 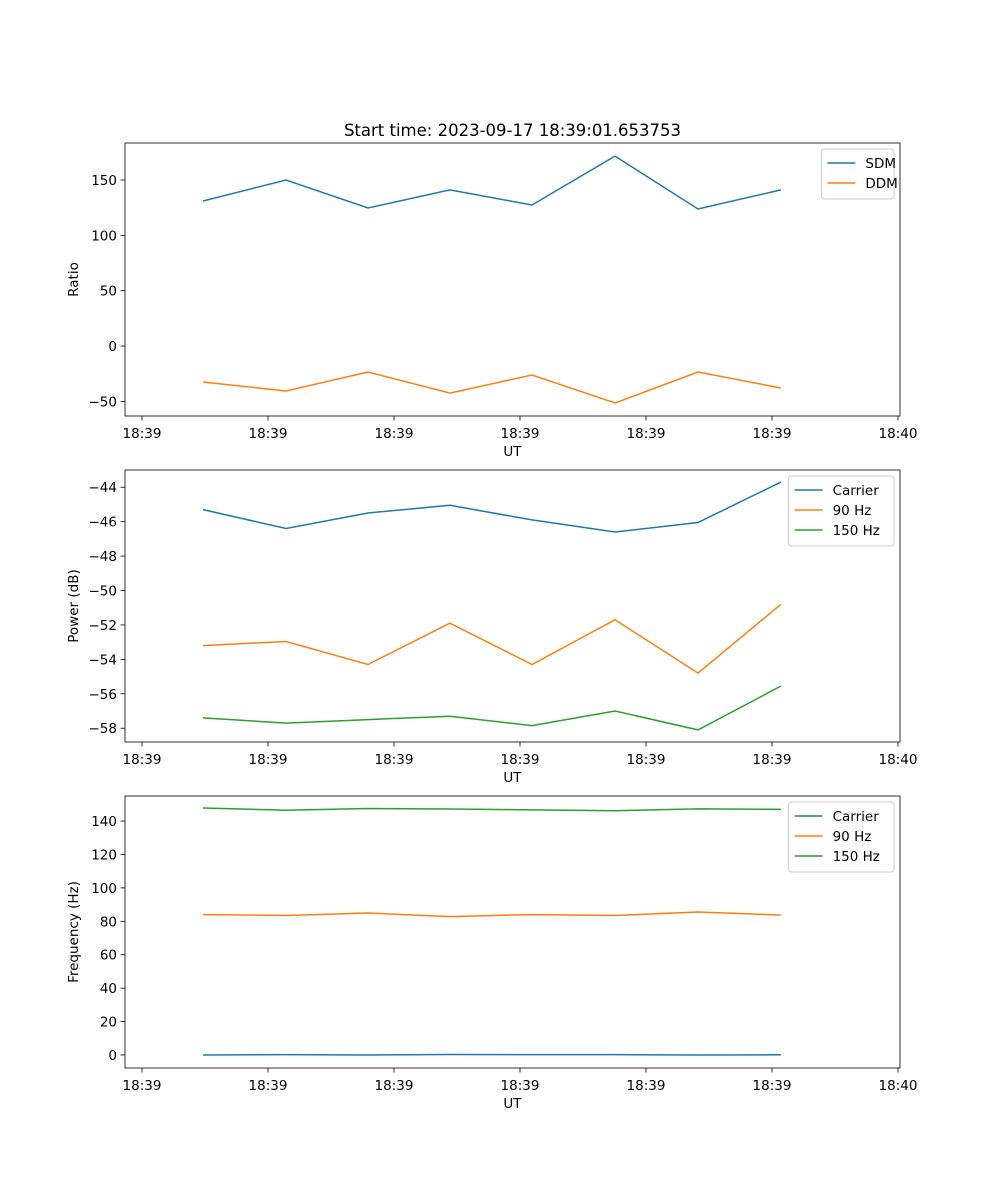 I want to click on y-axis-label: Ratio, so click(x=74, y=279).